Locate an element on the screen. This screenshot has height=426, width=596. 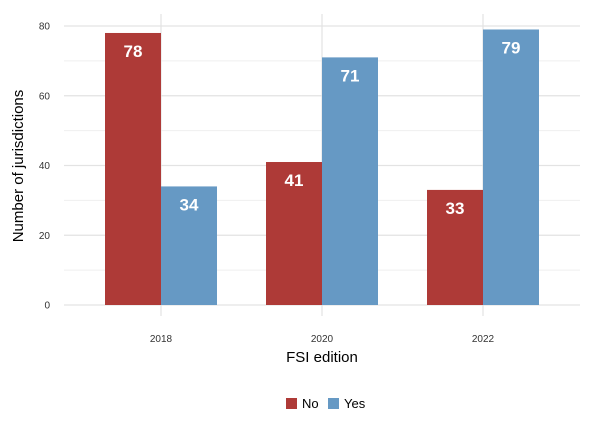
y-tick-label: 40 is located at coordinates (45, 166).